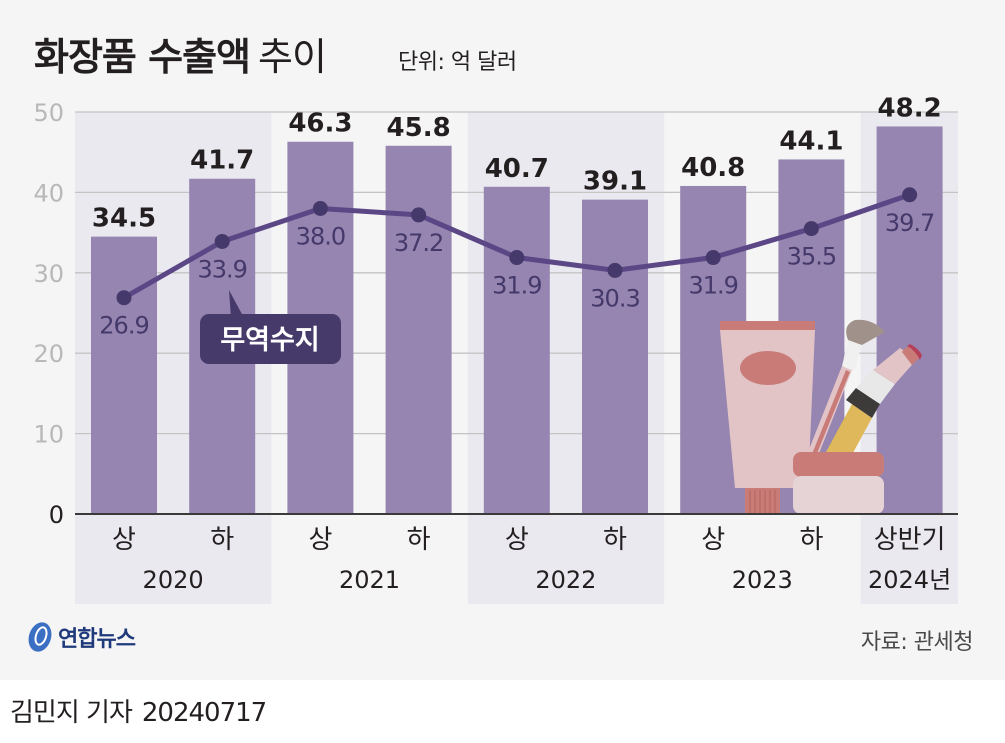 Image resolution: width=1005 pixels, height=743 pixels. Describe the element at coordinates (517, 169) in the screenshot. I see `bar-value-label: 40.7` at that location.